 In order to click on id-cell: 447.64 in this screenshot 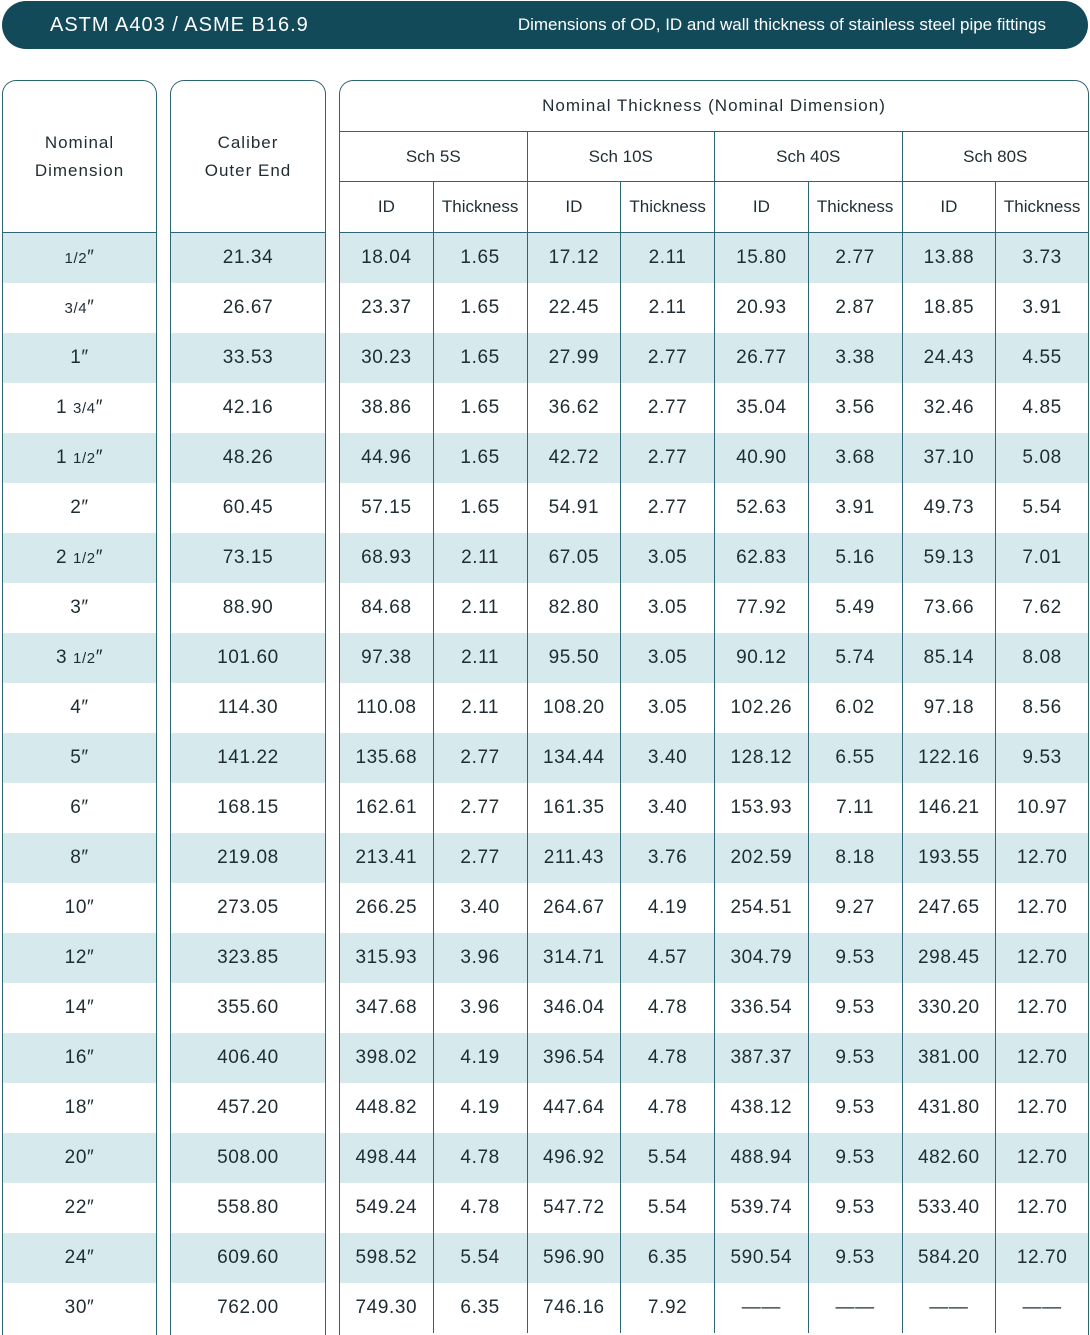, I will do `click(573, 1108)`.